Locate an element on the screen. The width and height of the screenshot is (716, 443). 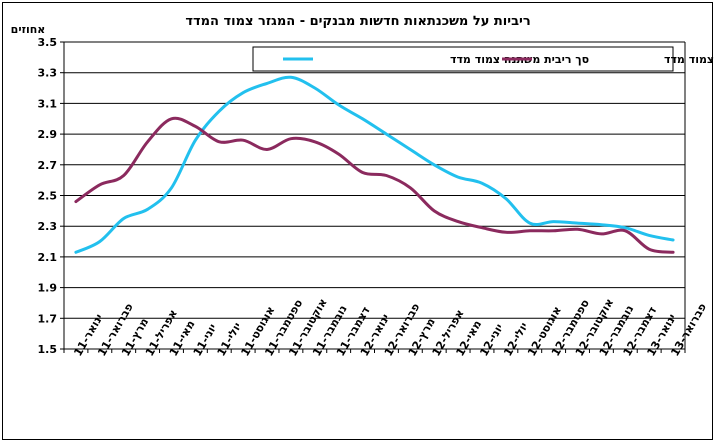
y-axis-ticks: 3.5 3.3 3.1 2.9 2.7 2.5 2.3 2.1 1.9 1.7 1.5 is located at coordinates (51, 196).